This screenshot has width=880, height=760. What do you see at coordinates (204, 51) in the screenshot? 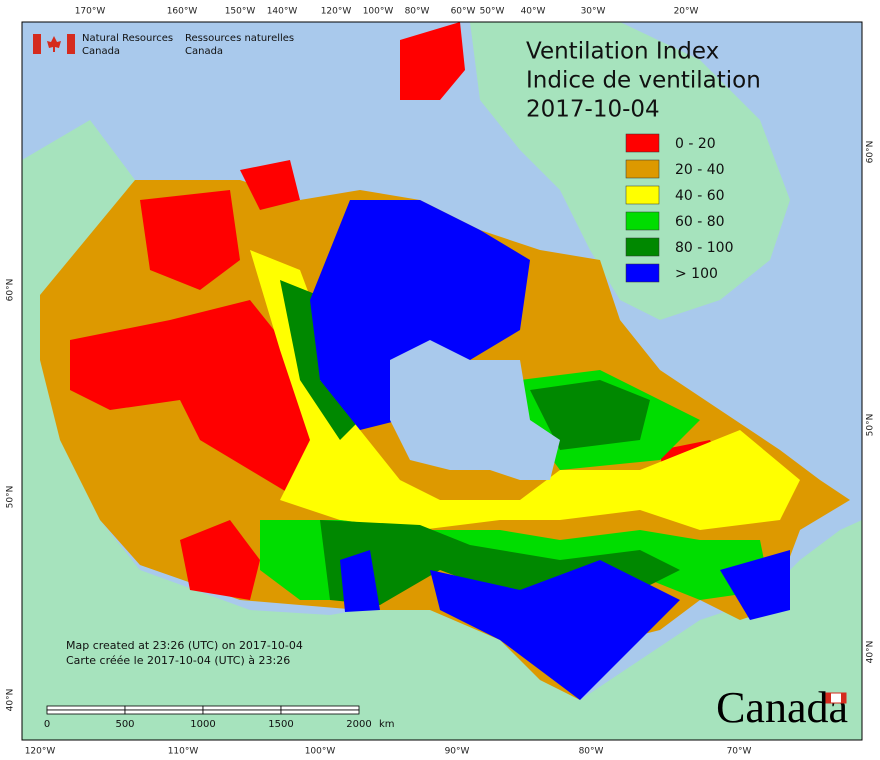
I see `department-fr: Canada` at bounding box center [204, 51].